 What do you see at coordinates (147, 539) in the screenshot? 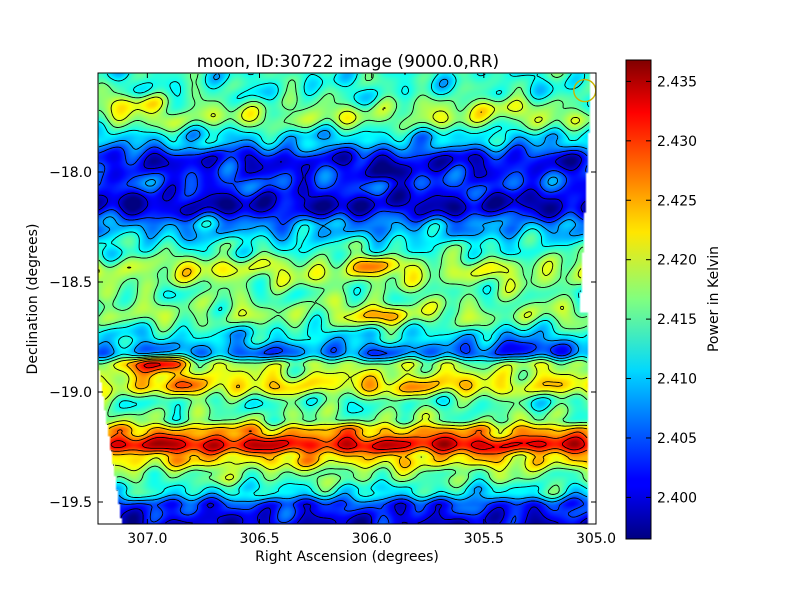
I see `x-tick-label: 307.0` at bounding box center [147, 539].